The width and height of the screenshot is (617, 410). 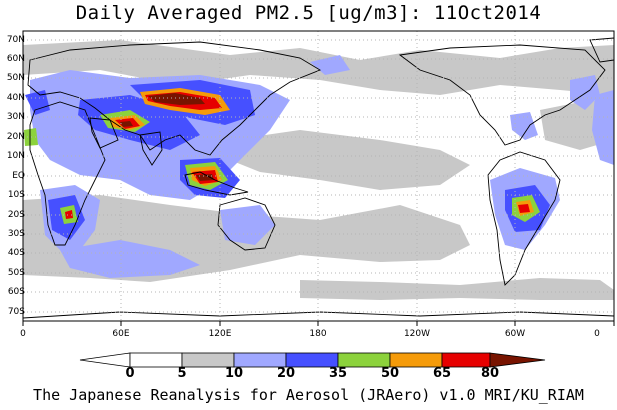 I want to click on coastline-indonesia, so click(x=216, y=183).